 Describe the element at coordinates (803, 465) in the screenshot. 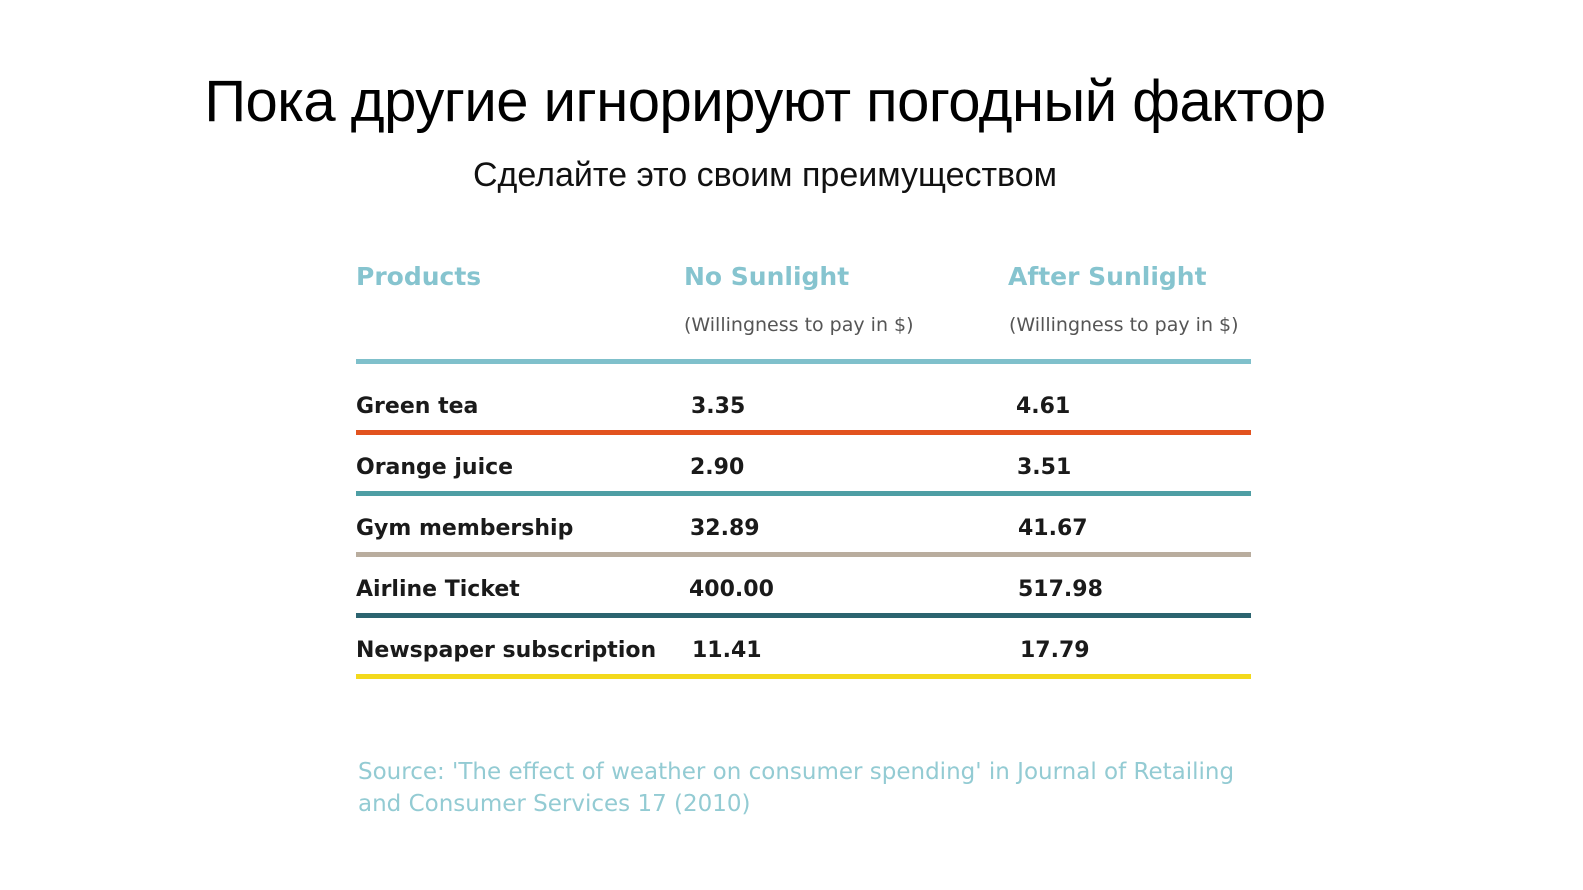

I see `table-row: Orange juice 2.90 3.51` at that location.